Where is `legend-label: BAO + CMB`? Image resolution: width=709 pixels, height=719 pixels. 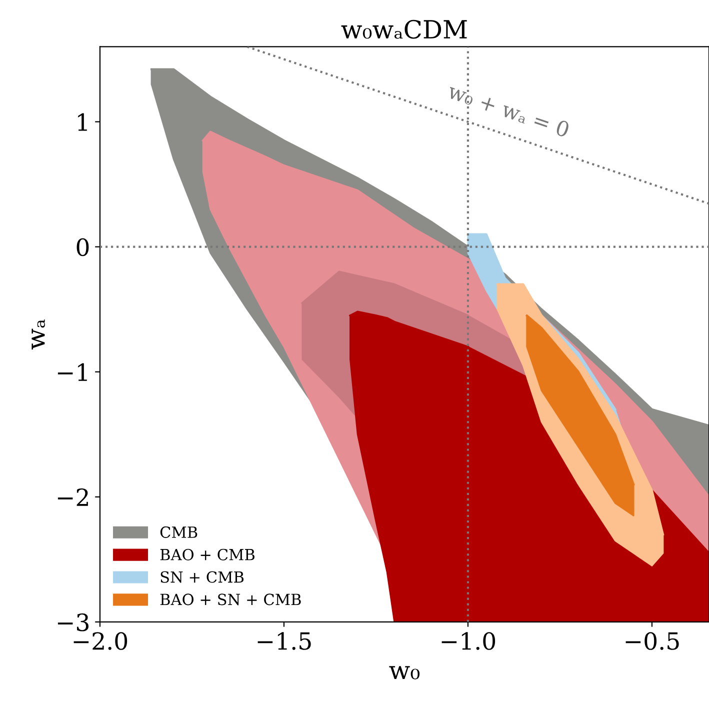 legend-label: BAO + CMB is located at coordinates (207, 554).